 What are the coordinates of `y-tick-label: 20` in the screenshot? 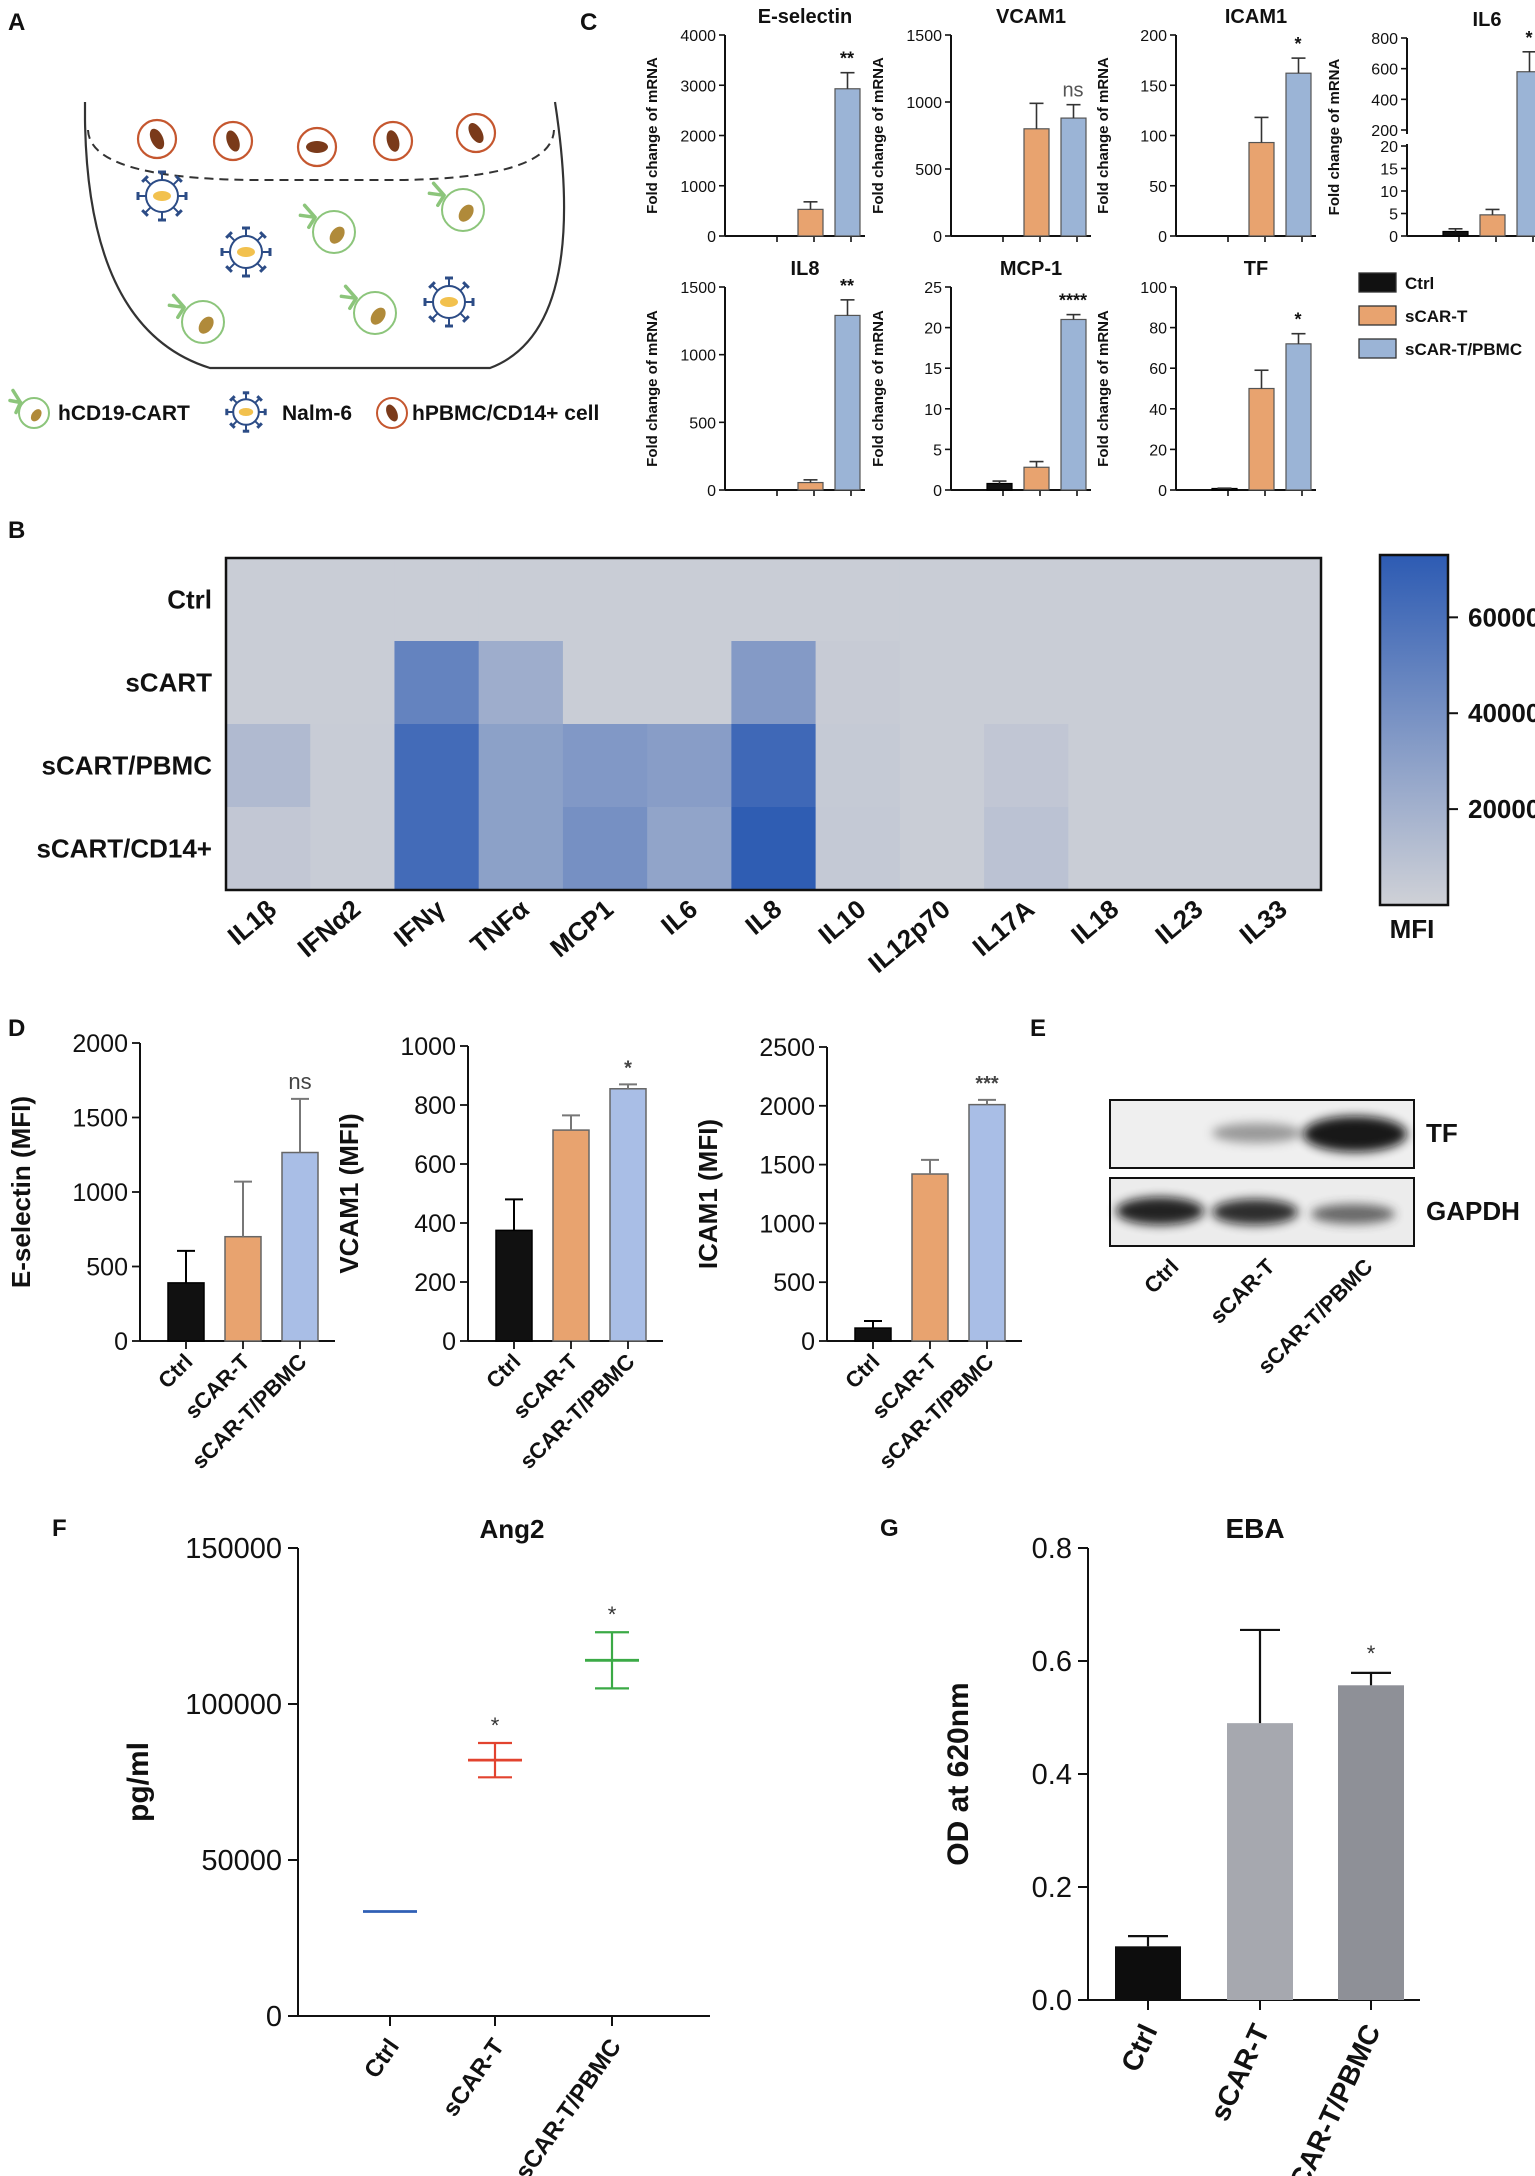 It's located at (1389, 147).